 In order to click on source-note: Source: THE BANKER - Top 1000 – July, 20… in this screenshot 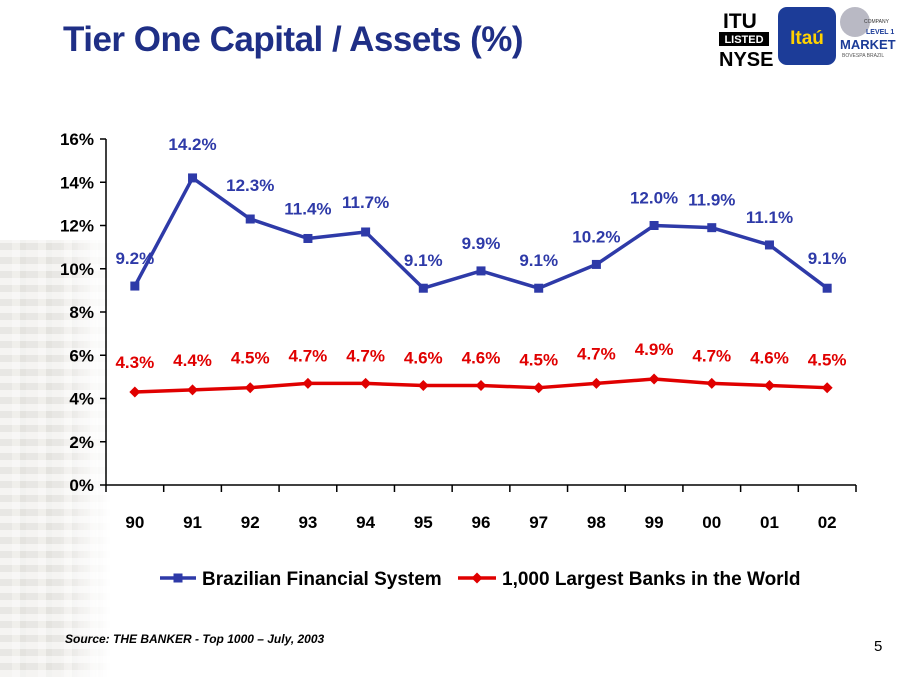, I will do `click(195, 639)`.